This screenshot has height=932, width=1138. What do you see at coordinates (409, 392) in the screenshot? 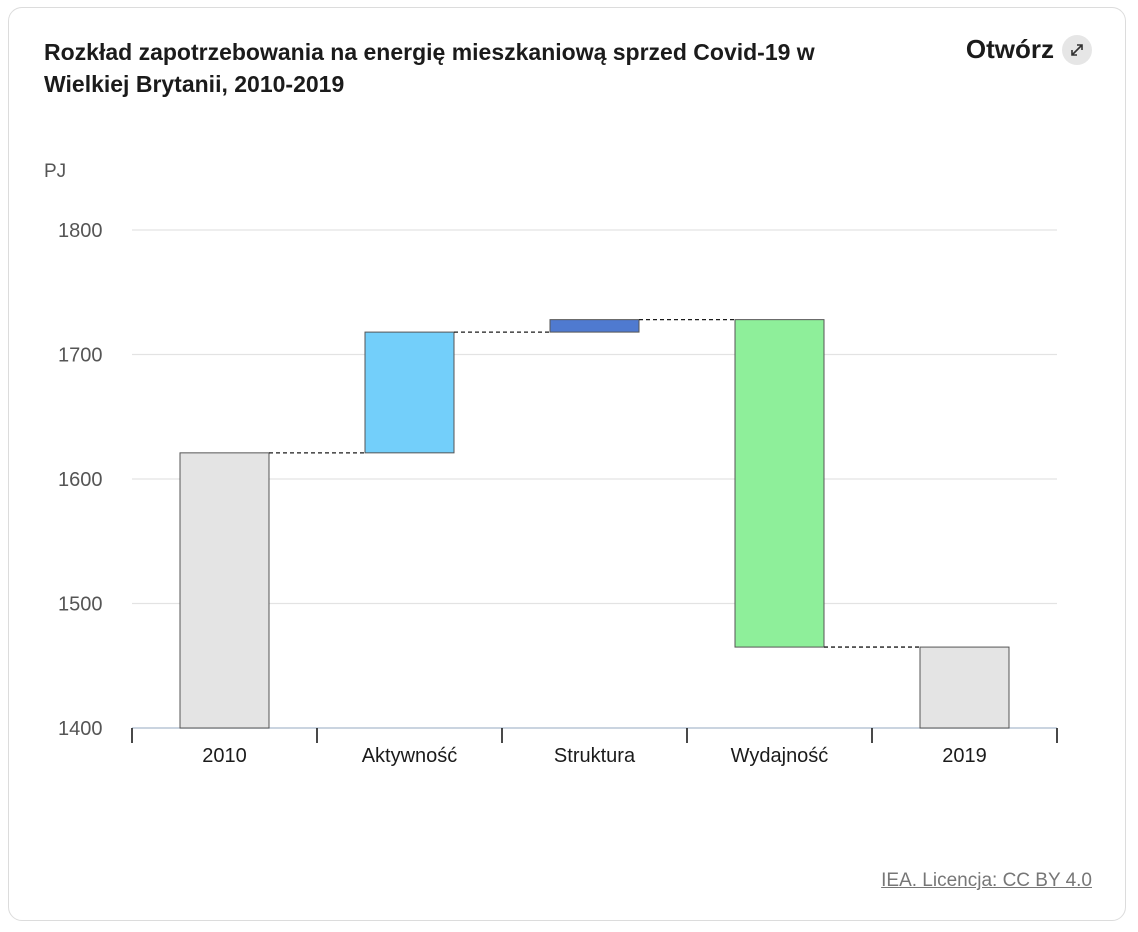
I see `bar-aktywność` at bounding box center [409, 392].